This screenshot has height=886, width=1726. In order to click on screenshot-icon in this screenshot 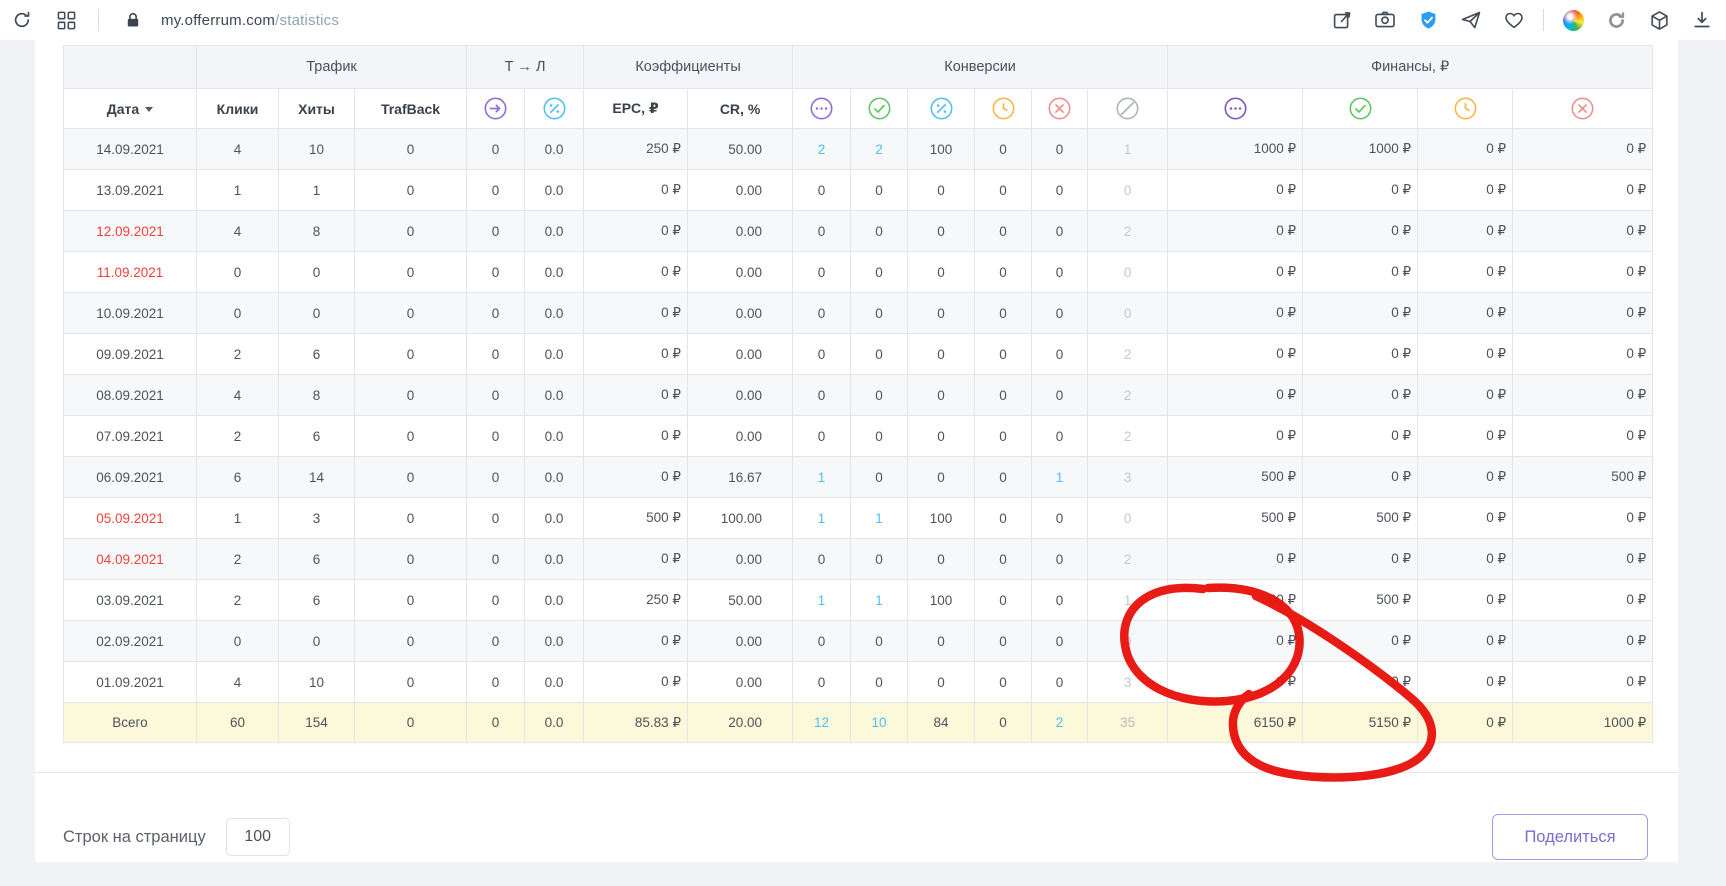, I will do `click(1385, 20)`.